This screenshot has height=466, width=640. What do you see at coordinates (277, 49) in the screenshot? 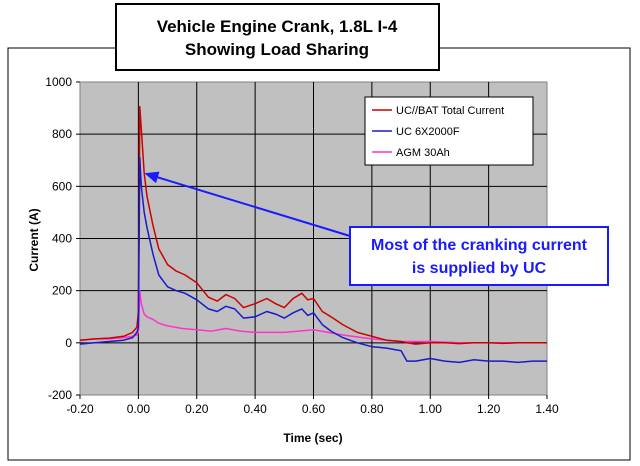
I see `chart-title-line-2: Showing Load Sharing` at bounding box center [277, 49].